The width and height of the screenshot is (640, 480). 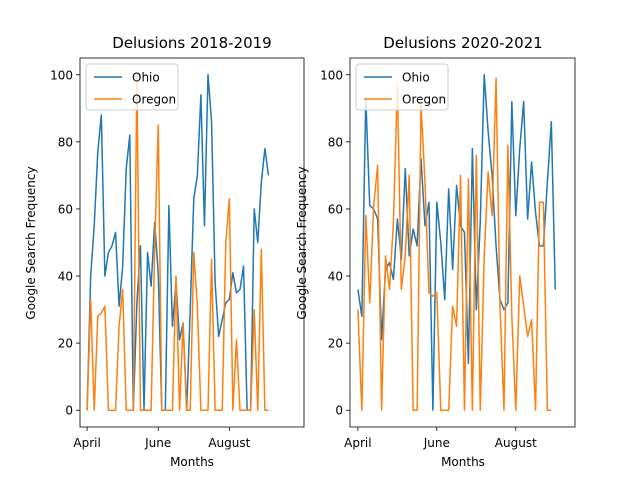 I want to click on y-axis-2018-2019: 0 20 40 60 80 100, so click(x=65, y=243).